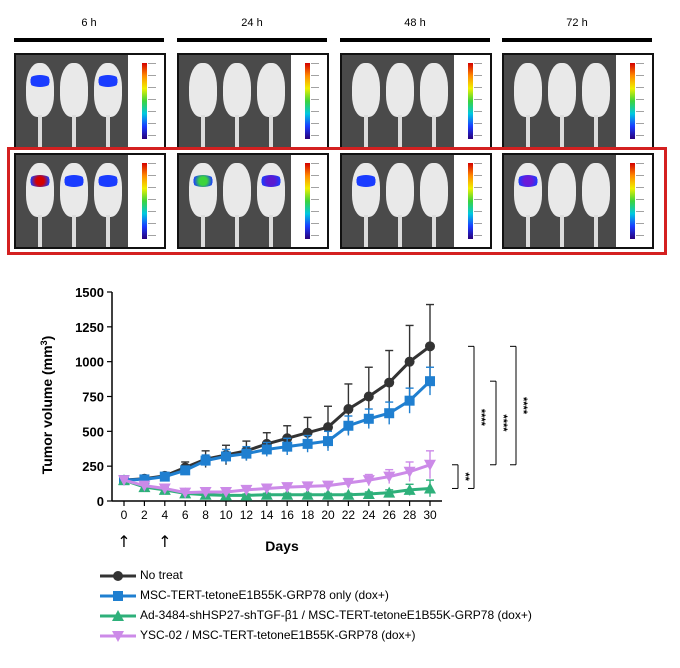 The image size is (680, 668). Describe the element at coordinates (89, 327) in the screenshot. I see `y-tick-label: 1250` at that location.